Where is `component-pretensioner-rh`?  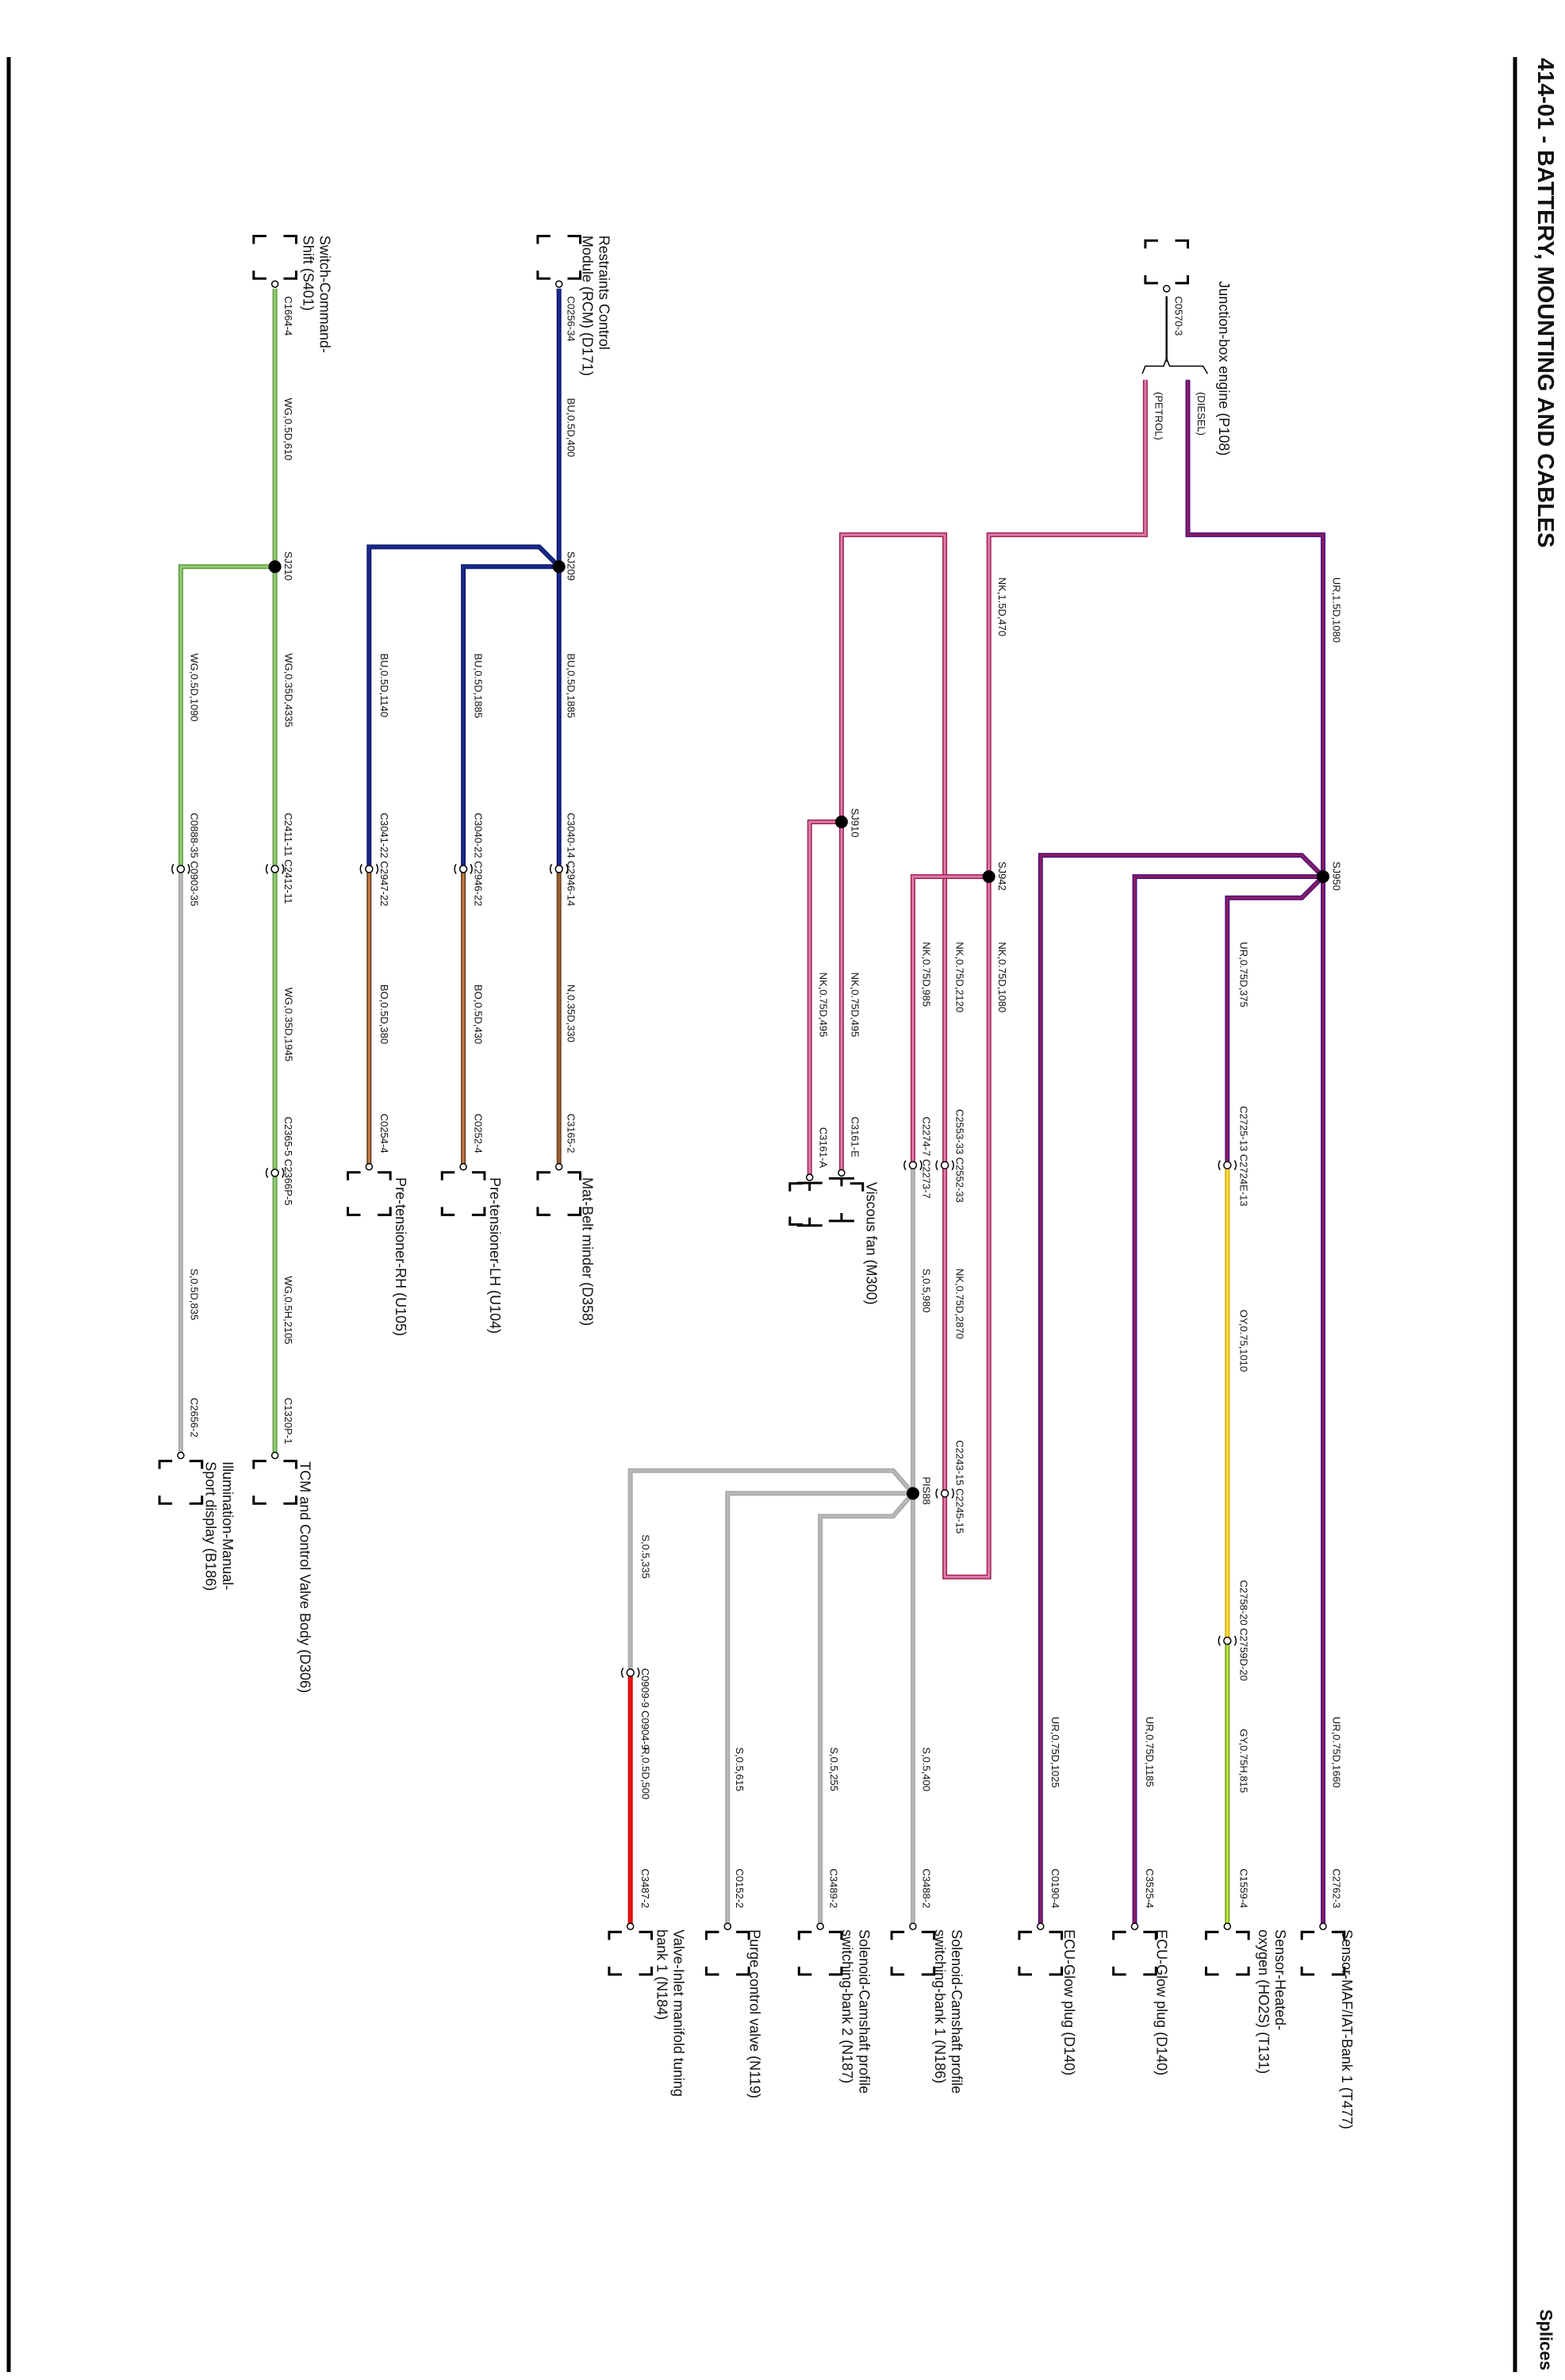 component-pretensioner-rh is located at coordinates (369, 1189).